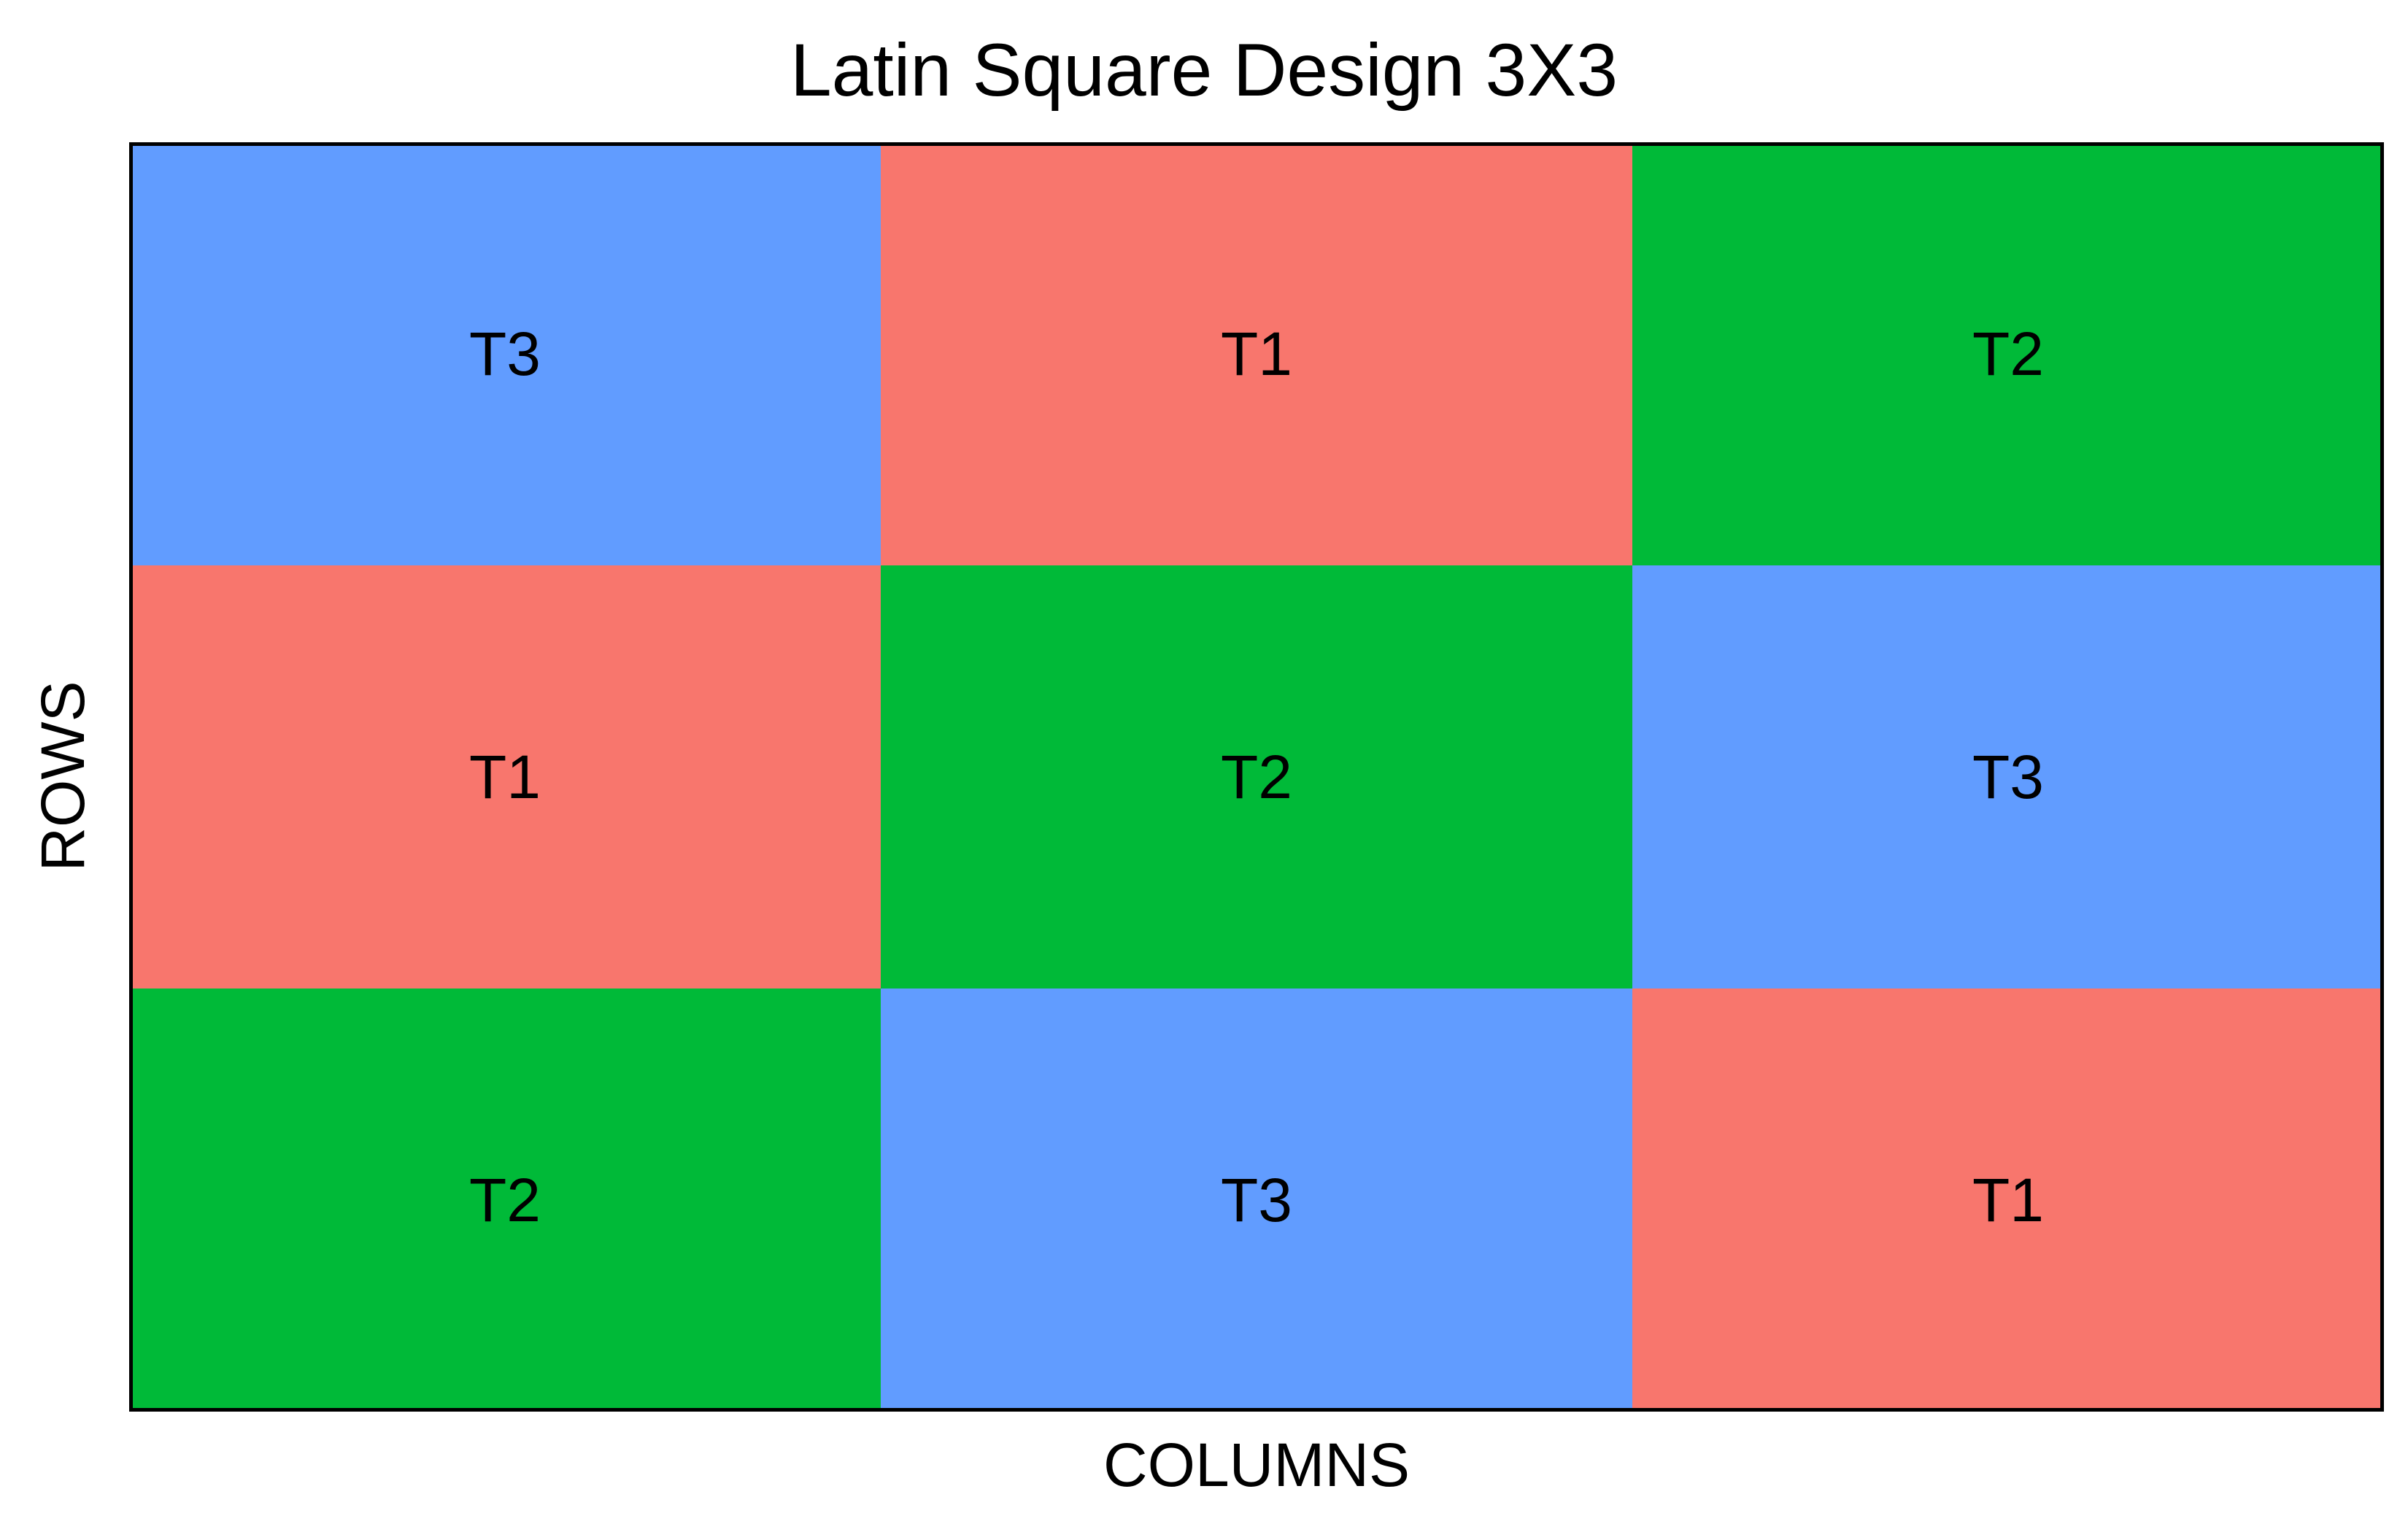 The image size is (2408, 1532). I want to click on cell-r1-c3: T2, so click(2008, 354).